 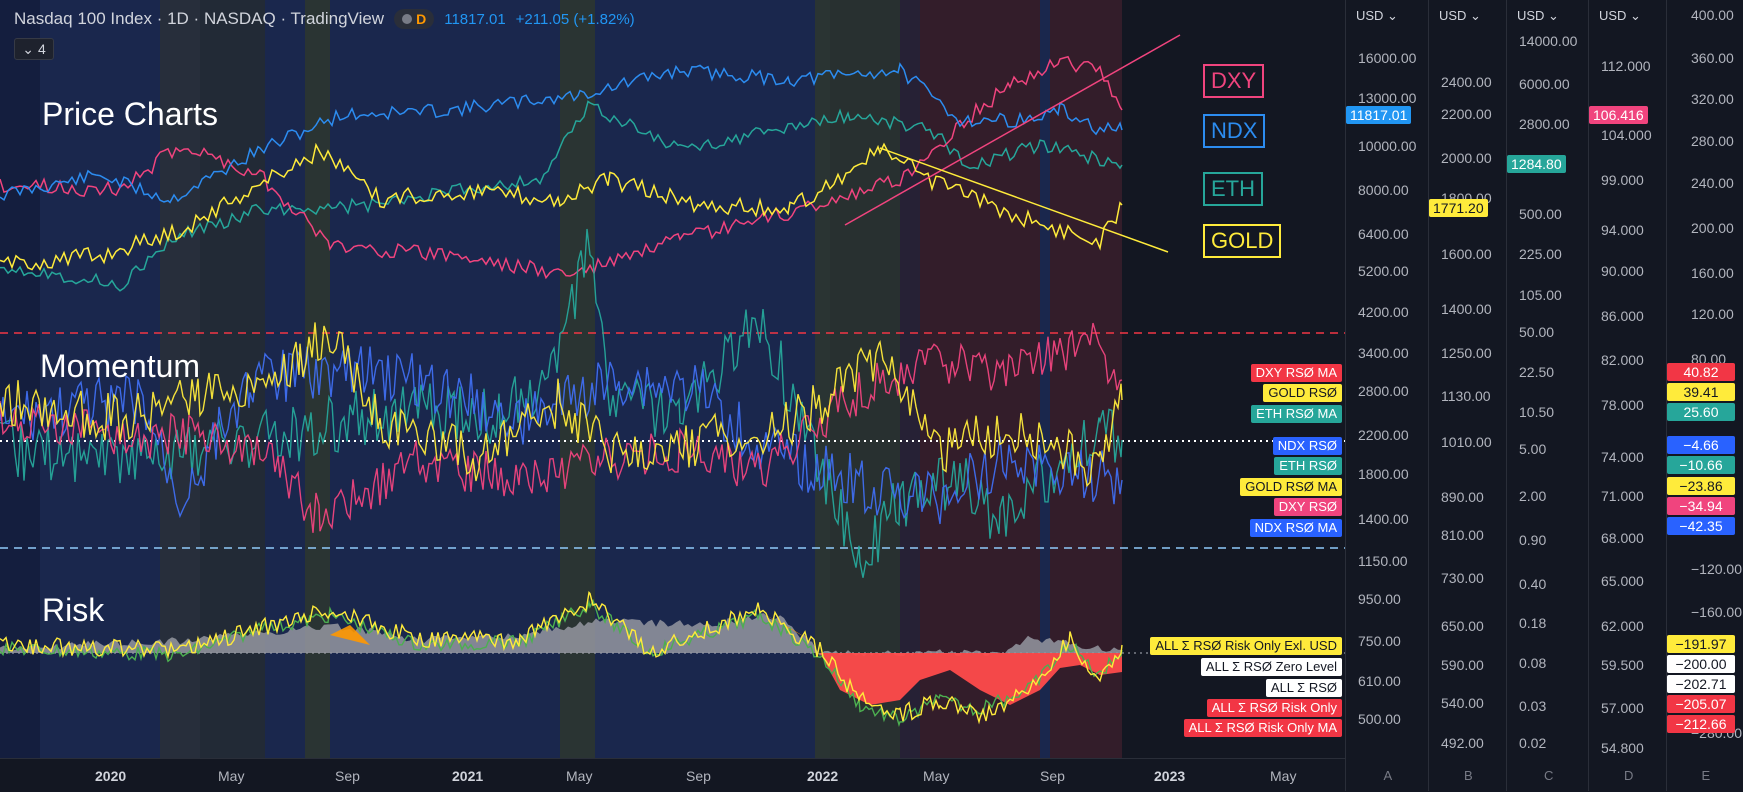 What do you see at coordinates (1466, 442) in the screenshot?
I see `axis-tick-label: 1010.00` at bounding box center [1466, 442].